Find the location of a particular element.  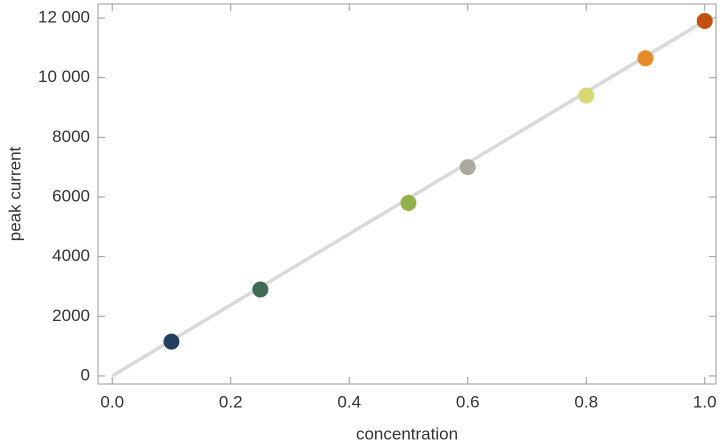

x-tick-label: 0.8 is located at coordinates (586, 401).